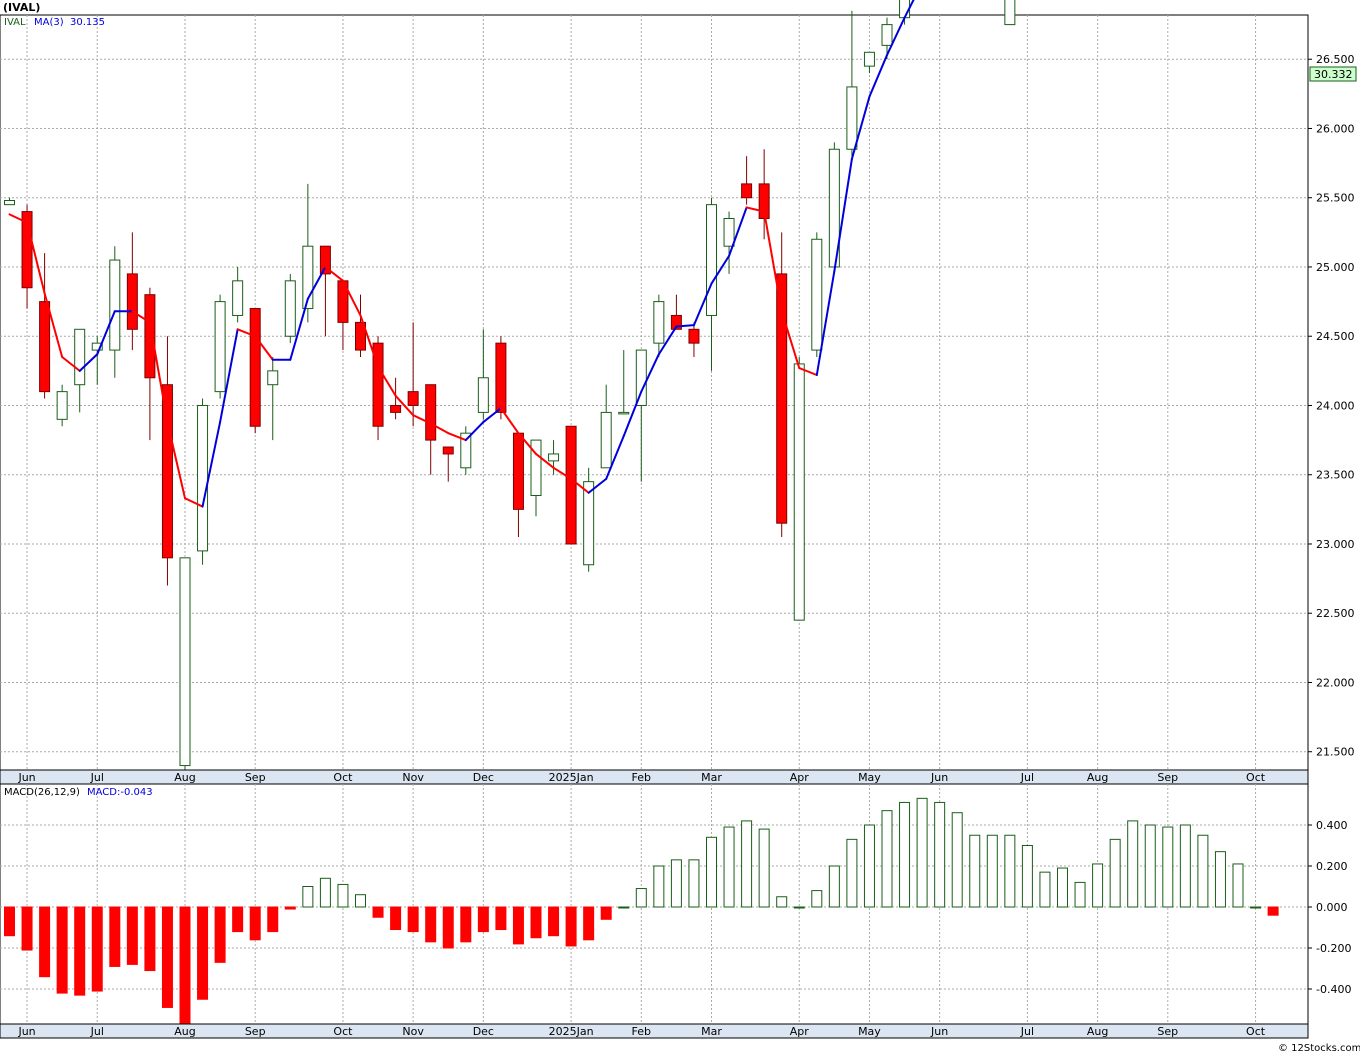  What do you see at coordinates (1335, 198) in the screenshot?
I see `price-y-tick-label: 25.500` at bounding box center [1335, 198].